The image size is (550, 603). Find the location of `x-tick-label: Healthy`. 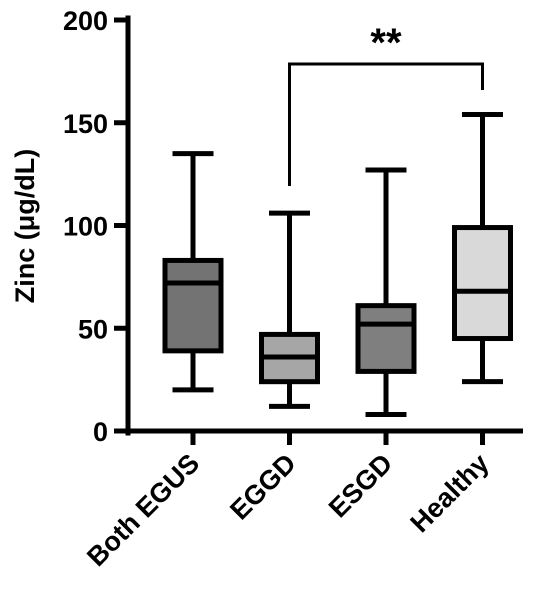

x-tick-label: Healthy is located at coordinates (450, 493).